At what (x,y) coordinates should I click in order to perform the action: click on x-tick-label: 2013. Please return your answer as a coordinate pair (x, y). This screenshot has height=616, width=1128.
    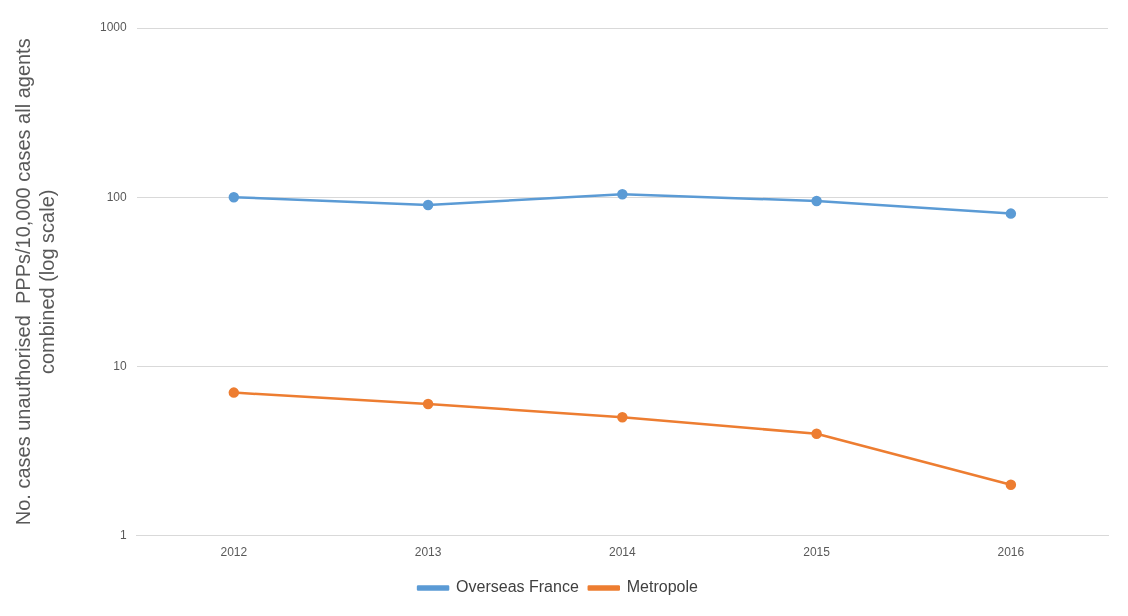
    Looking at the image, I should click on (428, 552).